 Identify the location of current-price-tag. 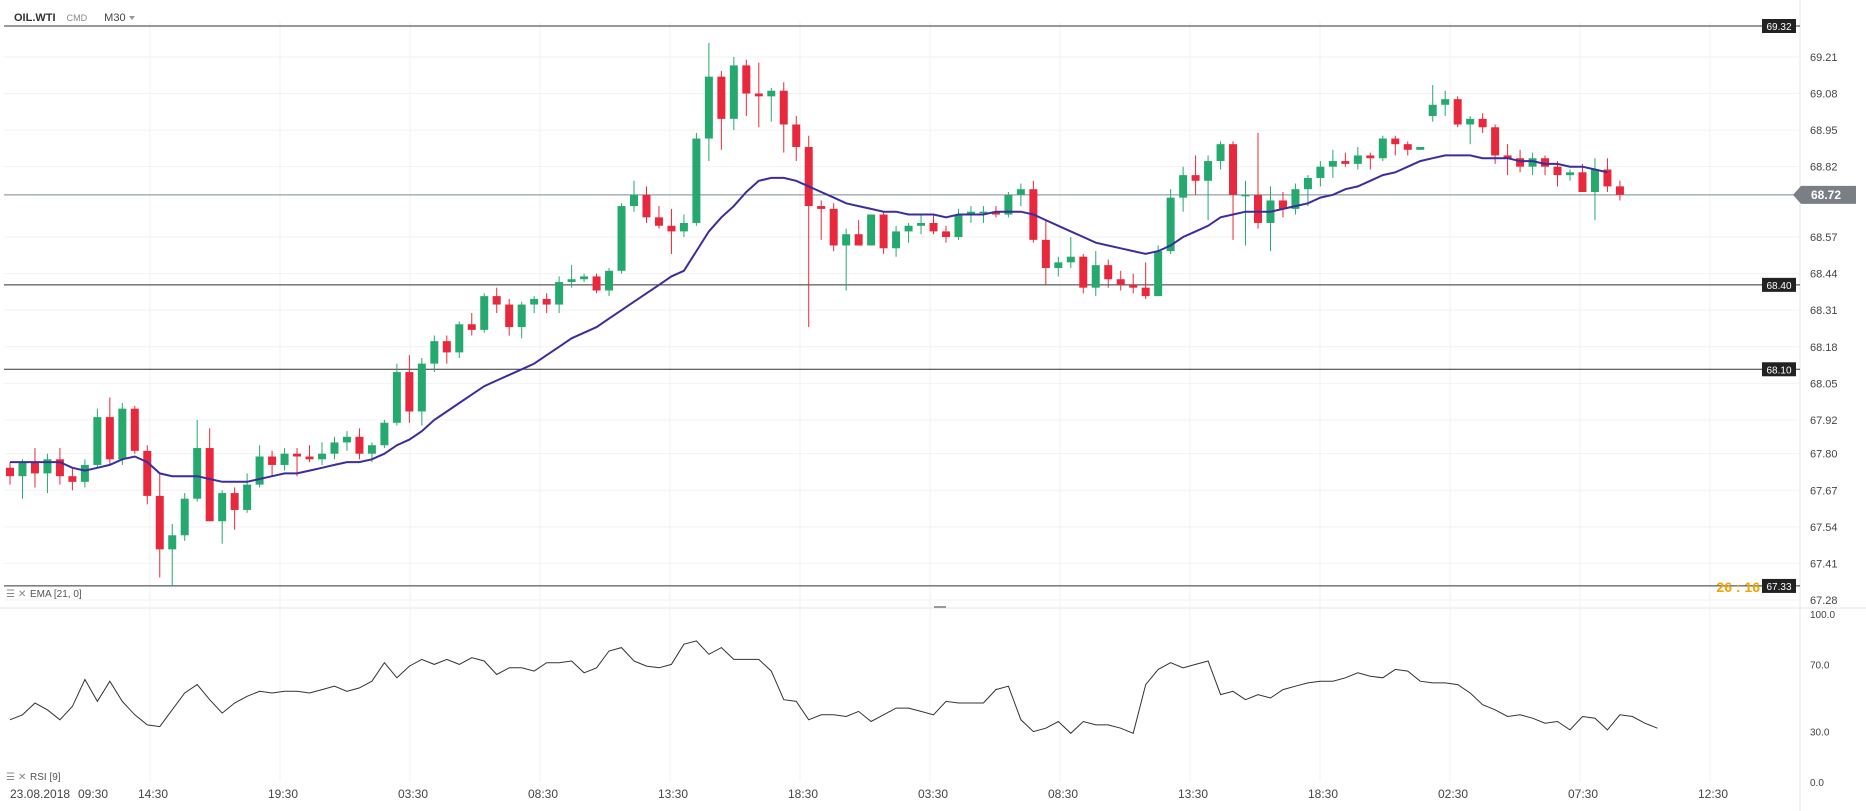
(1824, 194).